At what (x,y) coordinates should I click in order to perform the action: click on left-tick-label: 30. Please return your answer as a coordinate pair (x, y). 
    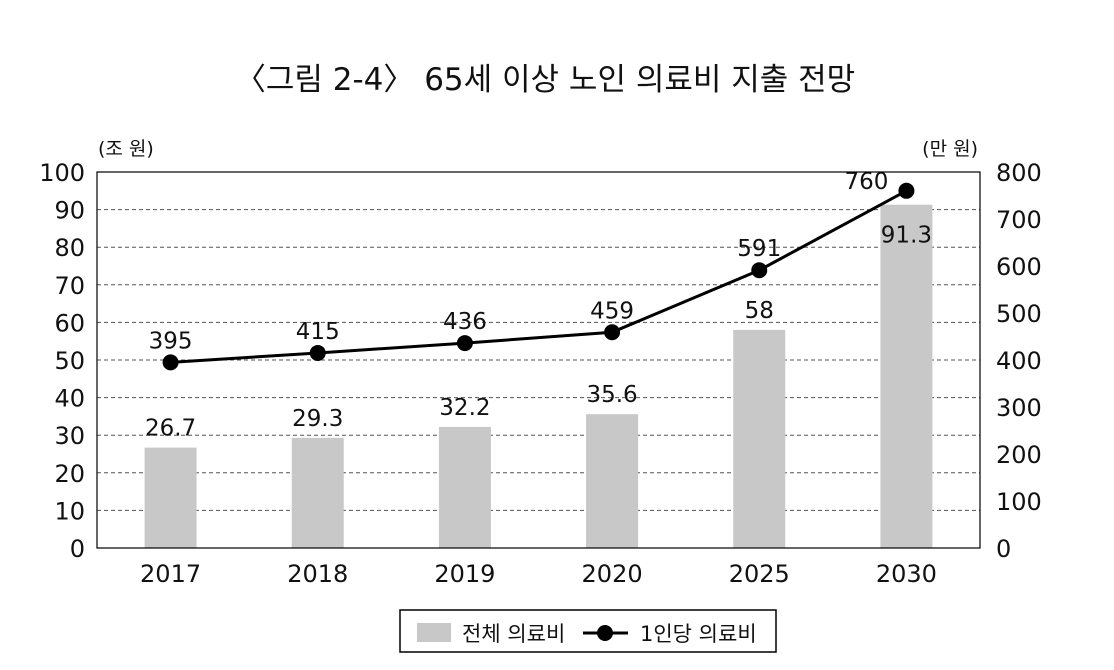
    Looking at the image, I should click on (69, 436).